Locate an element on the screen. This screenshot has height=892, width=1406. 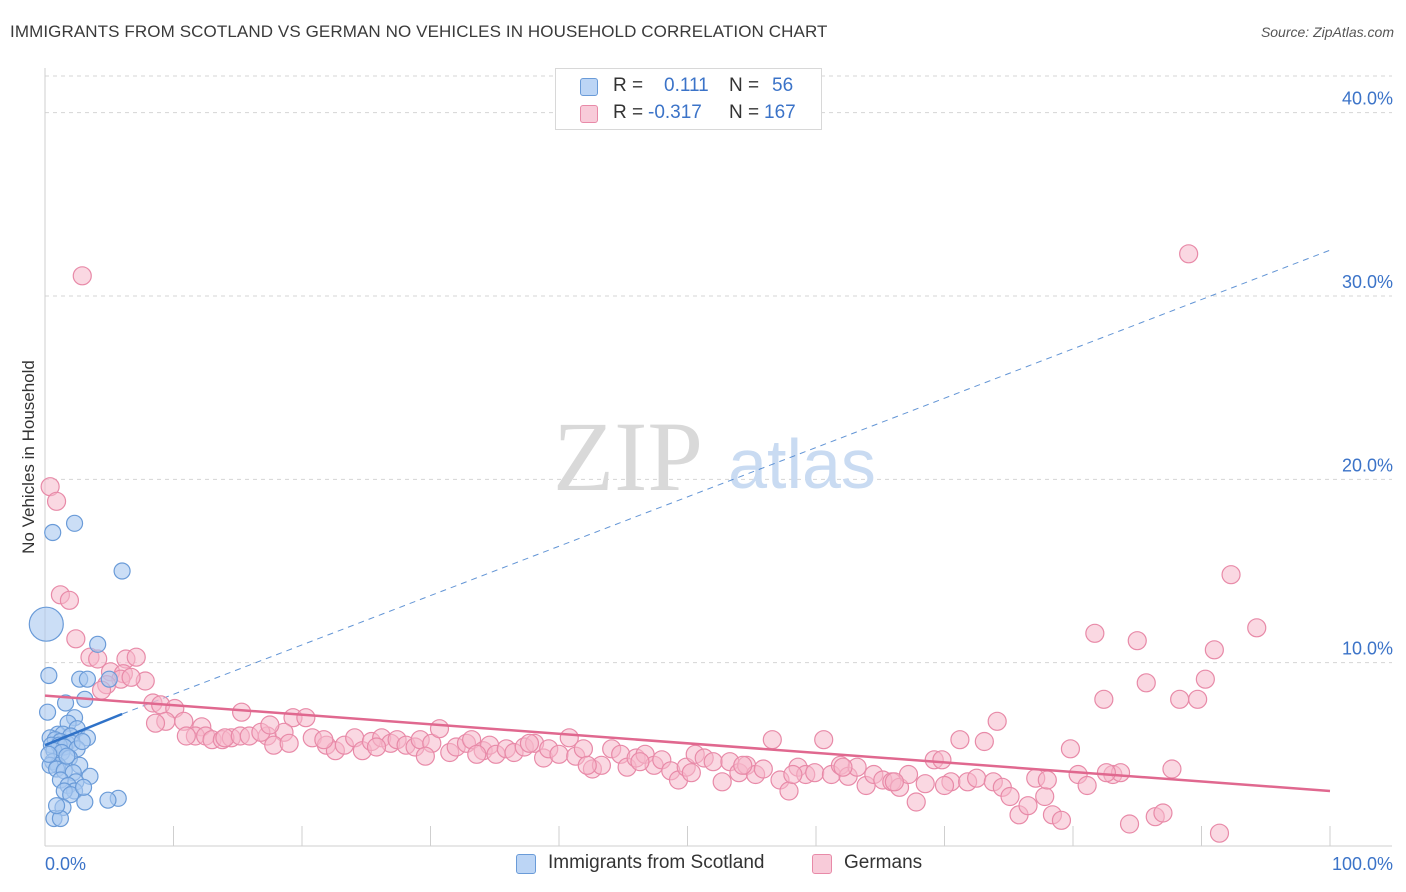
trend-line-germans is located at coordinates (687, 743).